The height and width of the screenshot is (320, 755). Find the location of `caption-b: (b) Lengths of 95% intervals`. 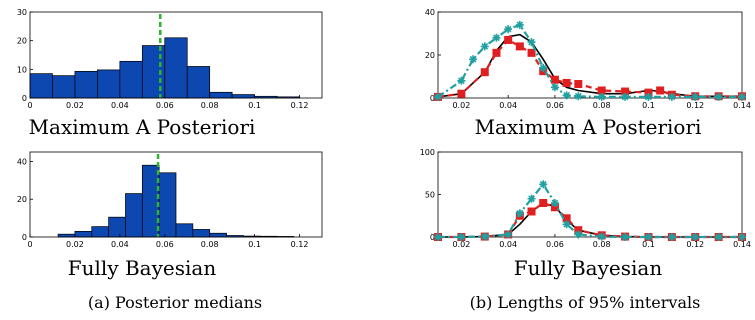

caption-b: (b) Lengths of 95% intervals is located at coordinates (585, 302).